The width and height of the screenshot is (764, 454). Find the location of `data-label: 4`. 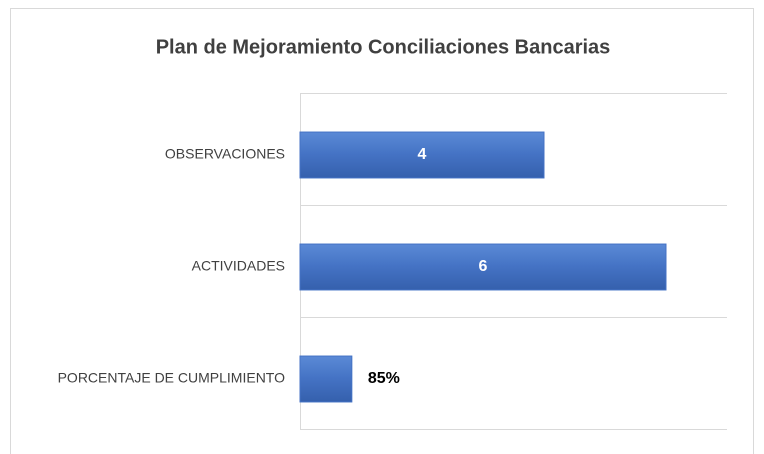

data-label: 4 is located at coordinates (422, 154).